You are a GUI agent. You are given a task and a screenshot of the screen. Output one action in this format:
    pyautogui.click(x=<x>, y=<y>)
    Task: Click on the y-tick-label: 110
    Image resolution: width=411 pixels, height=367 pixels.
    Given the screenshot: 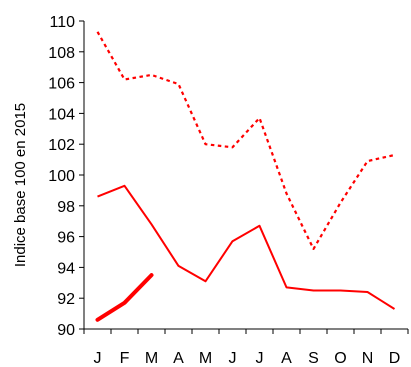 What is the action you would take?
    pyautogui.click(x=62, y=22)
    